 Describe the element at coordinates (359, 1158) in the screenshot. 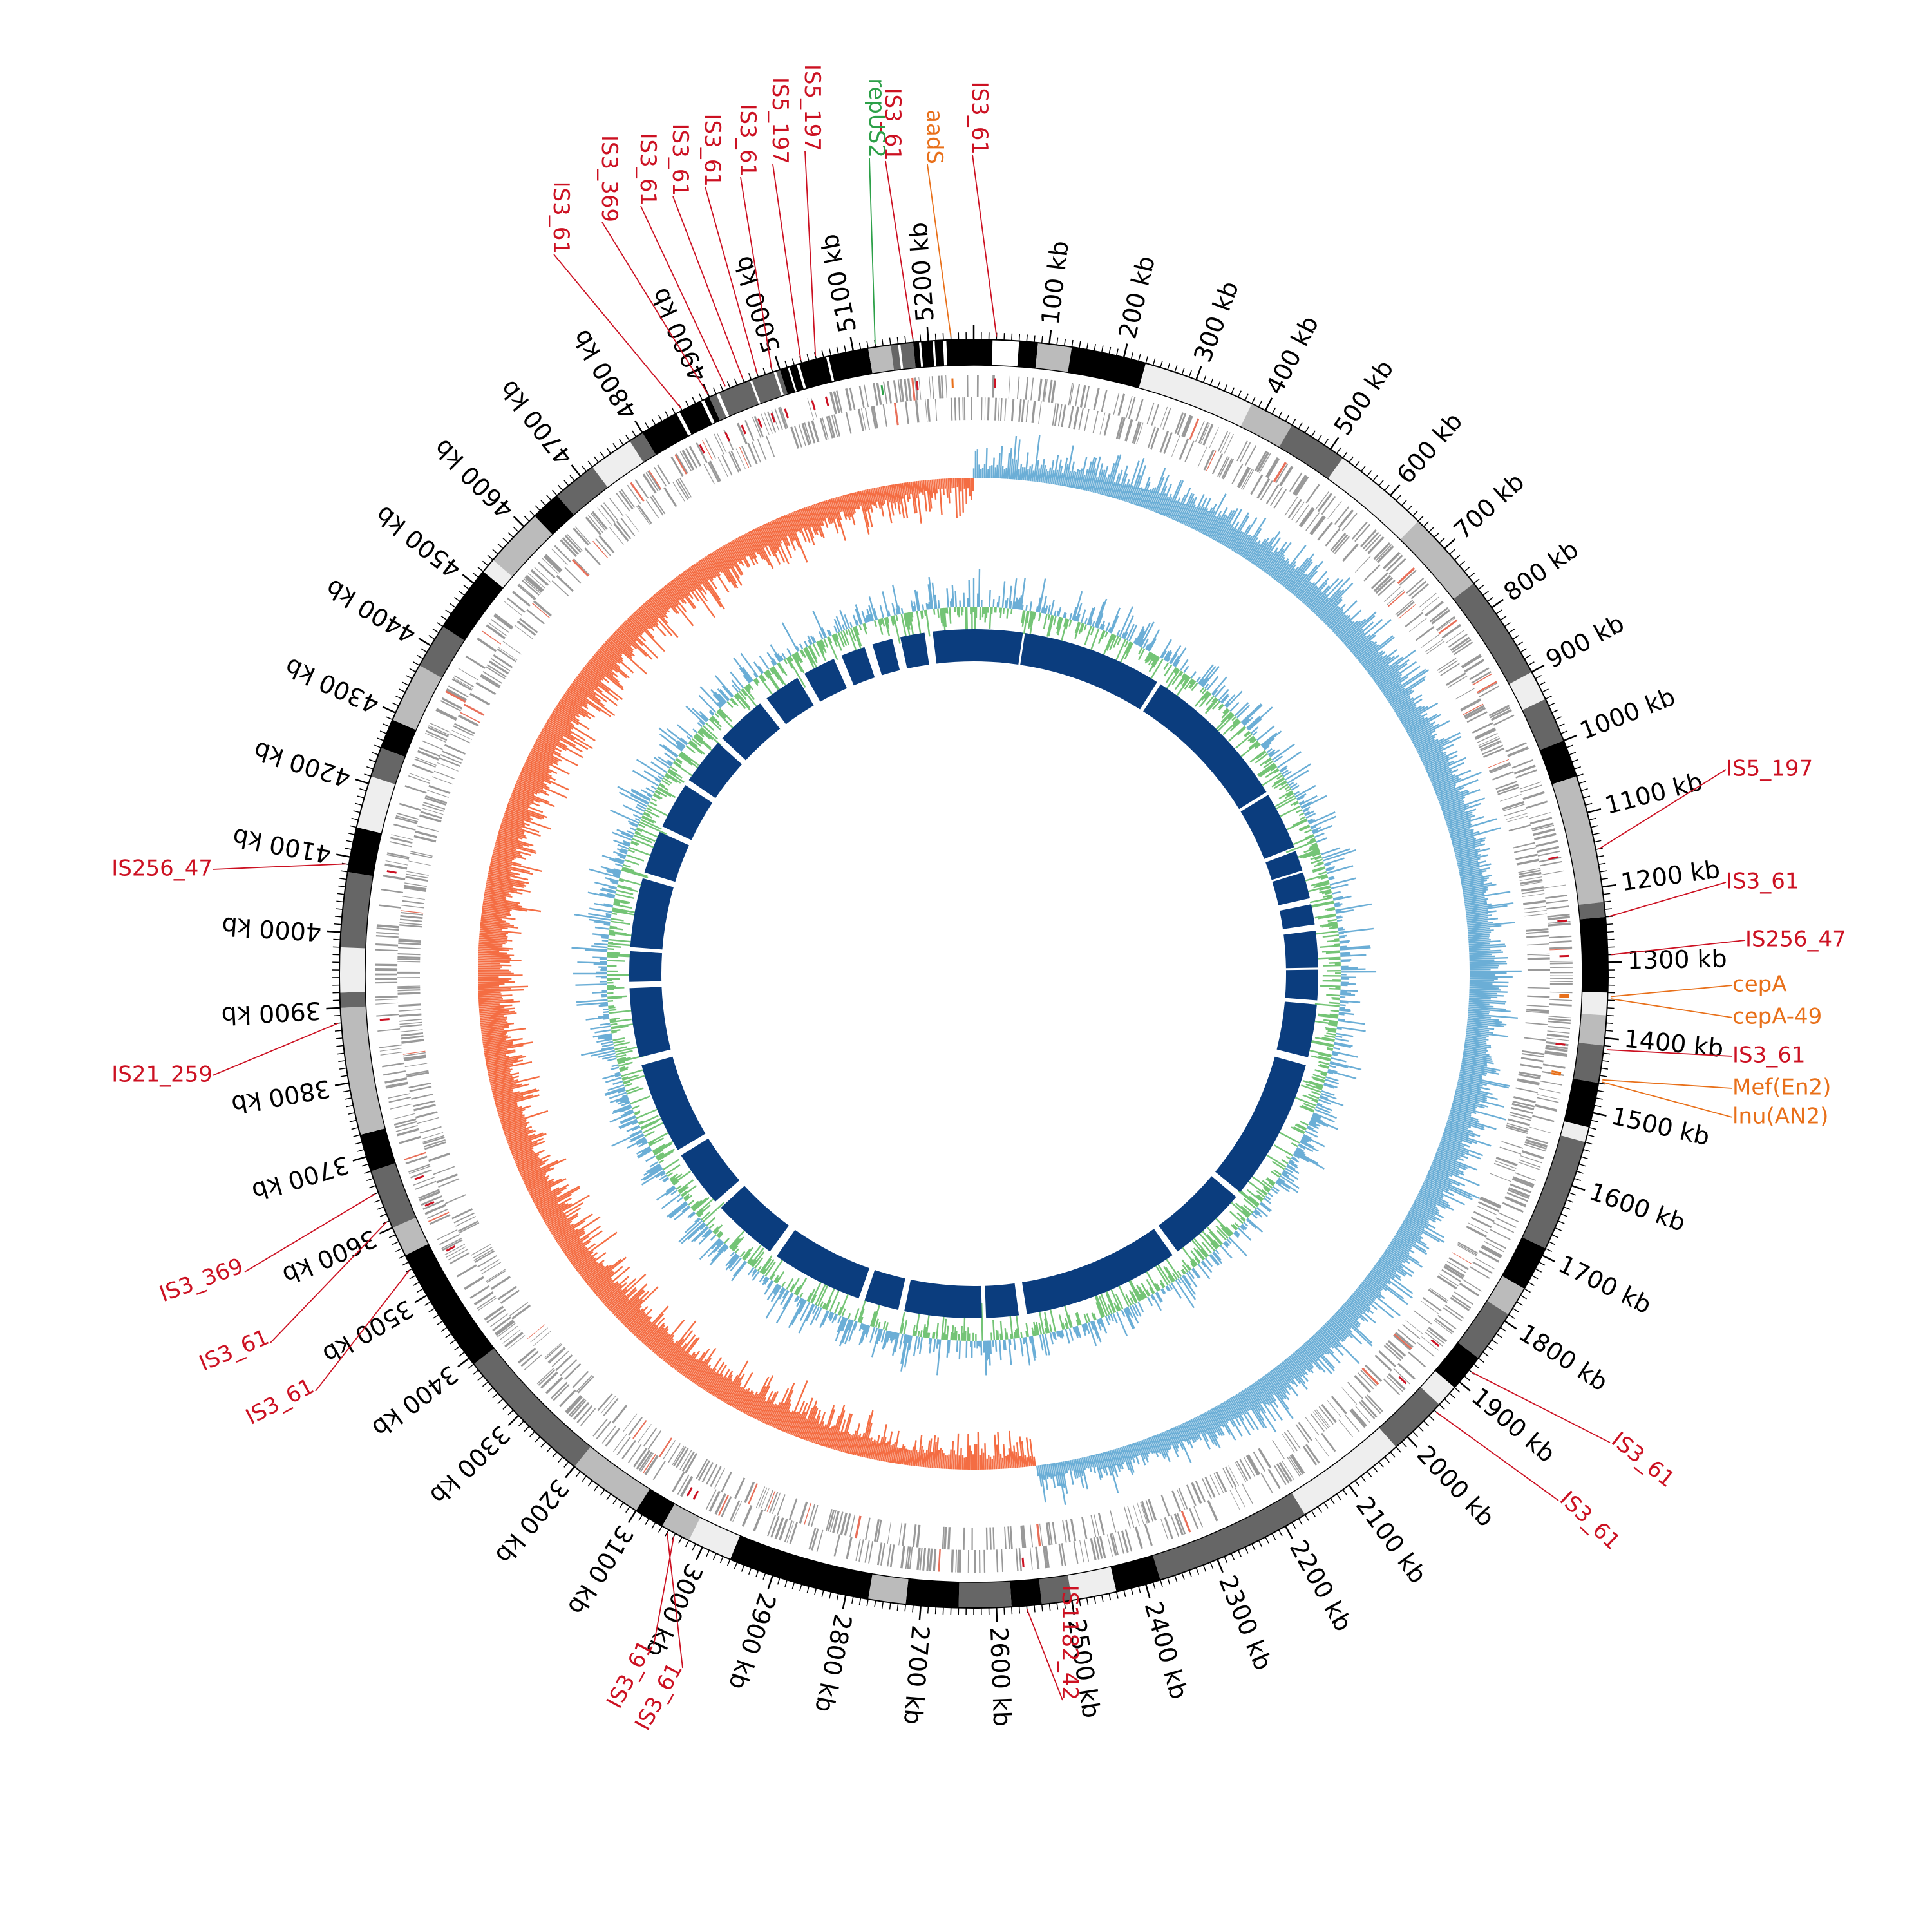

I see `major-tick` at that location.